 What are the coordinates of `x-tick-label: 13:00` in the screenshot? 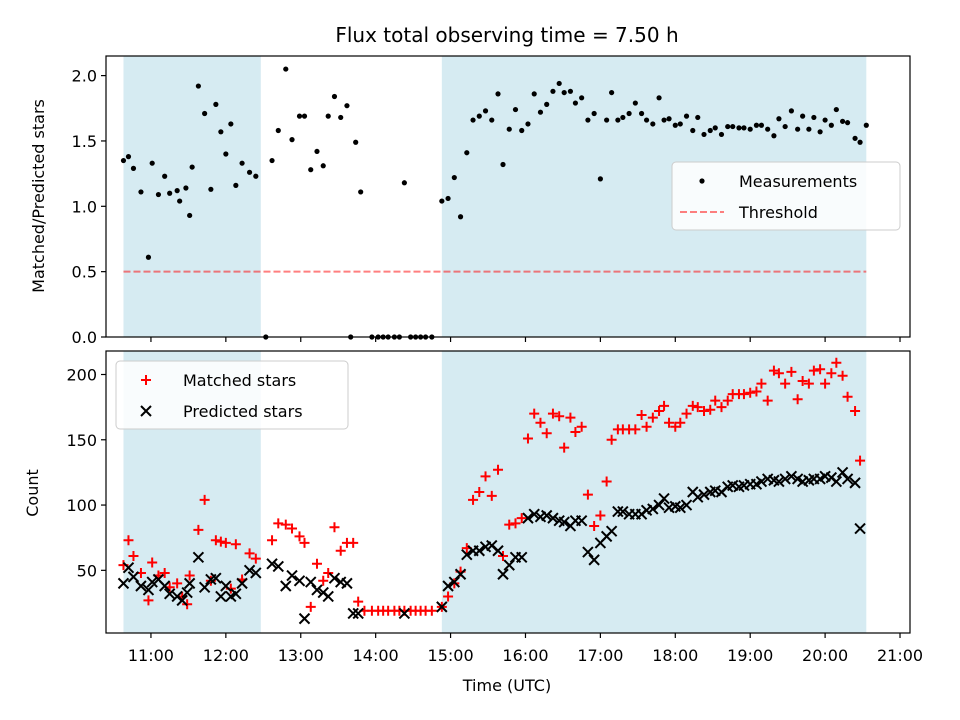 It's located at (301, 655).